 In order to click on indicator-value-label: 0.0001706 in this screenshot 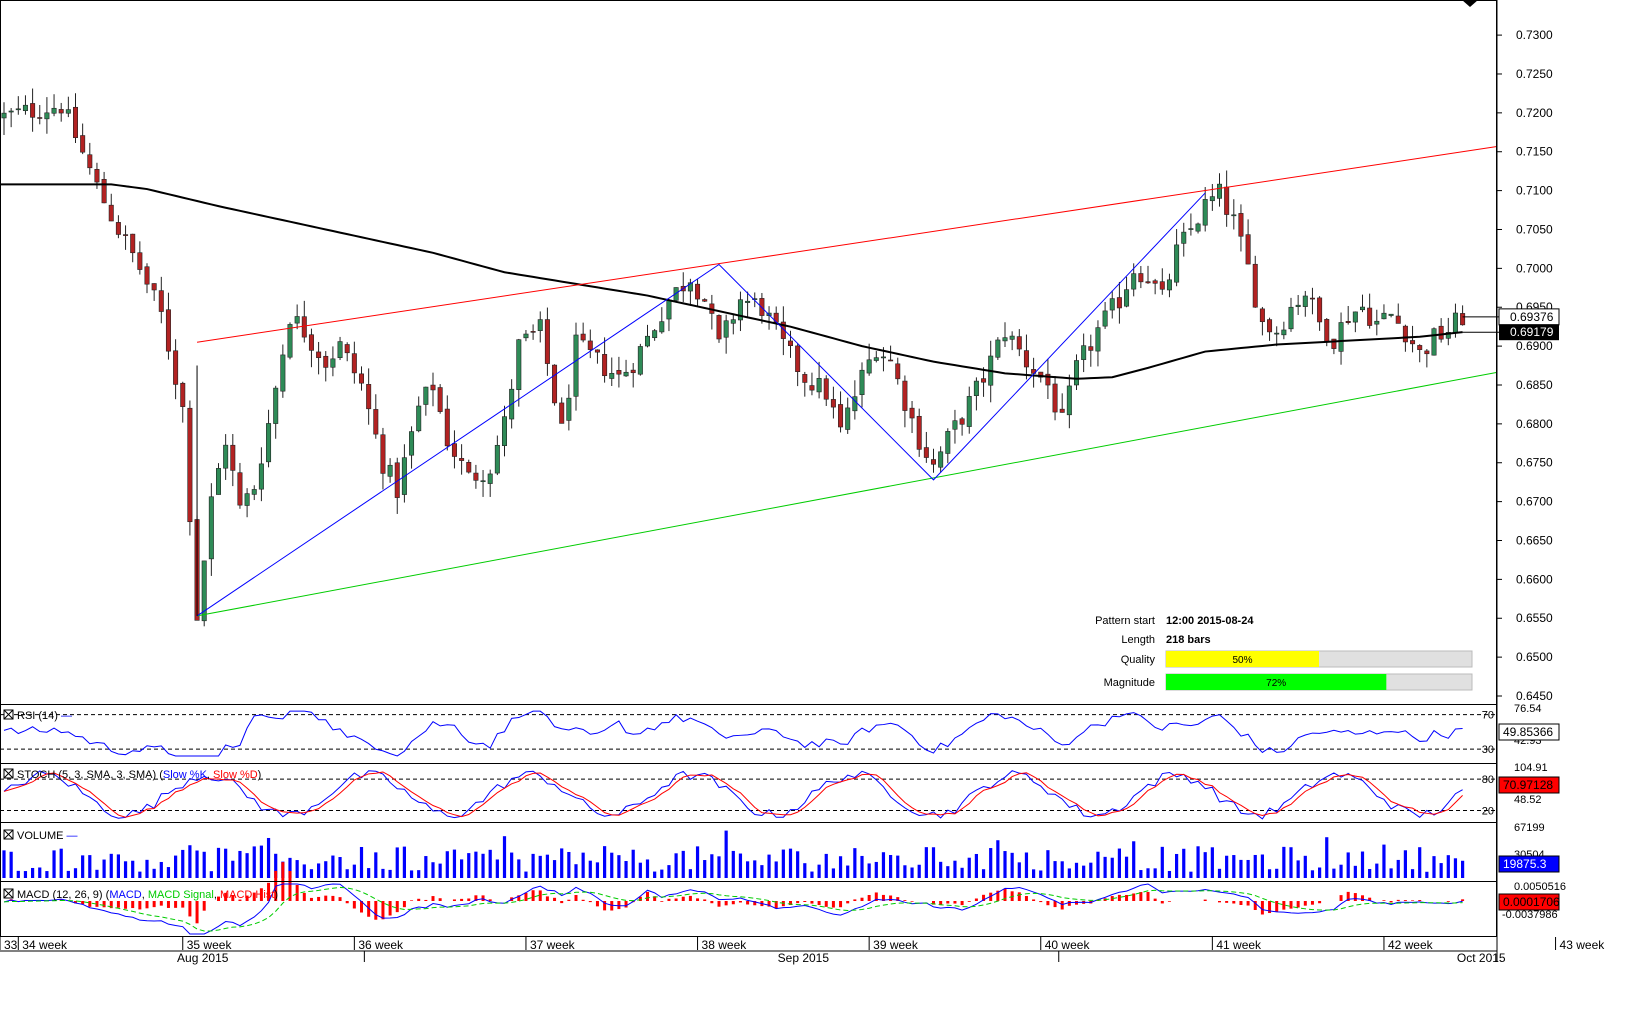, I will do `click(1531, 902)`.